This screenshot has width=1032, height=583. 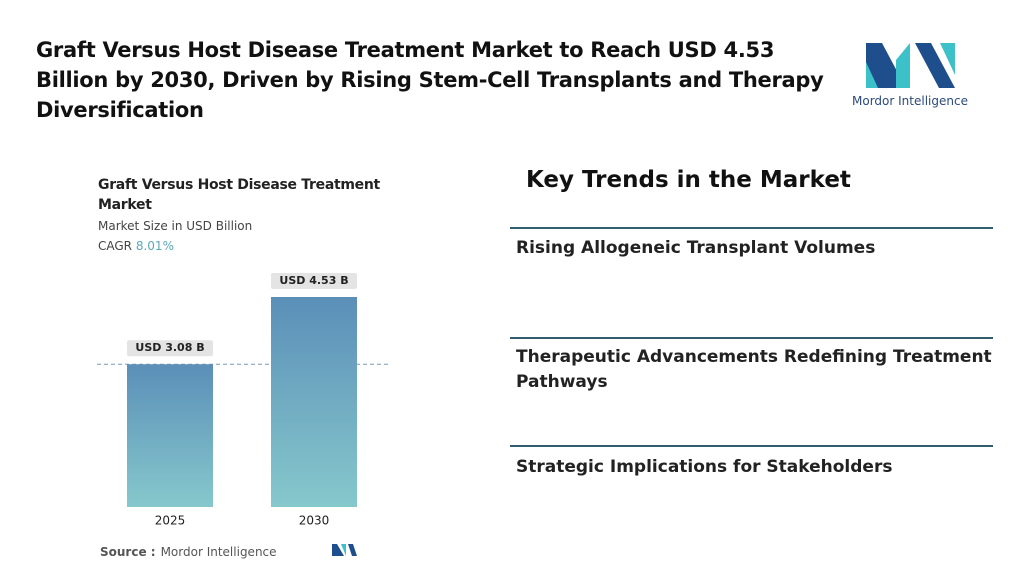 I want to click on value-label: USD 3.08 B, so click(x=169, y=347).